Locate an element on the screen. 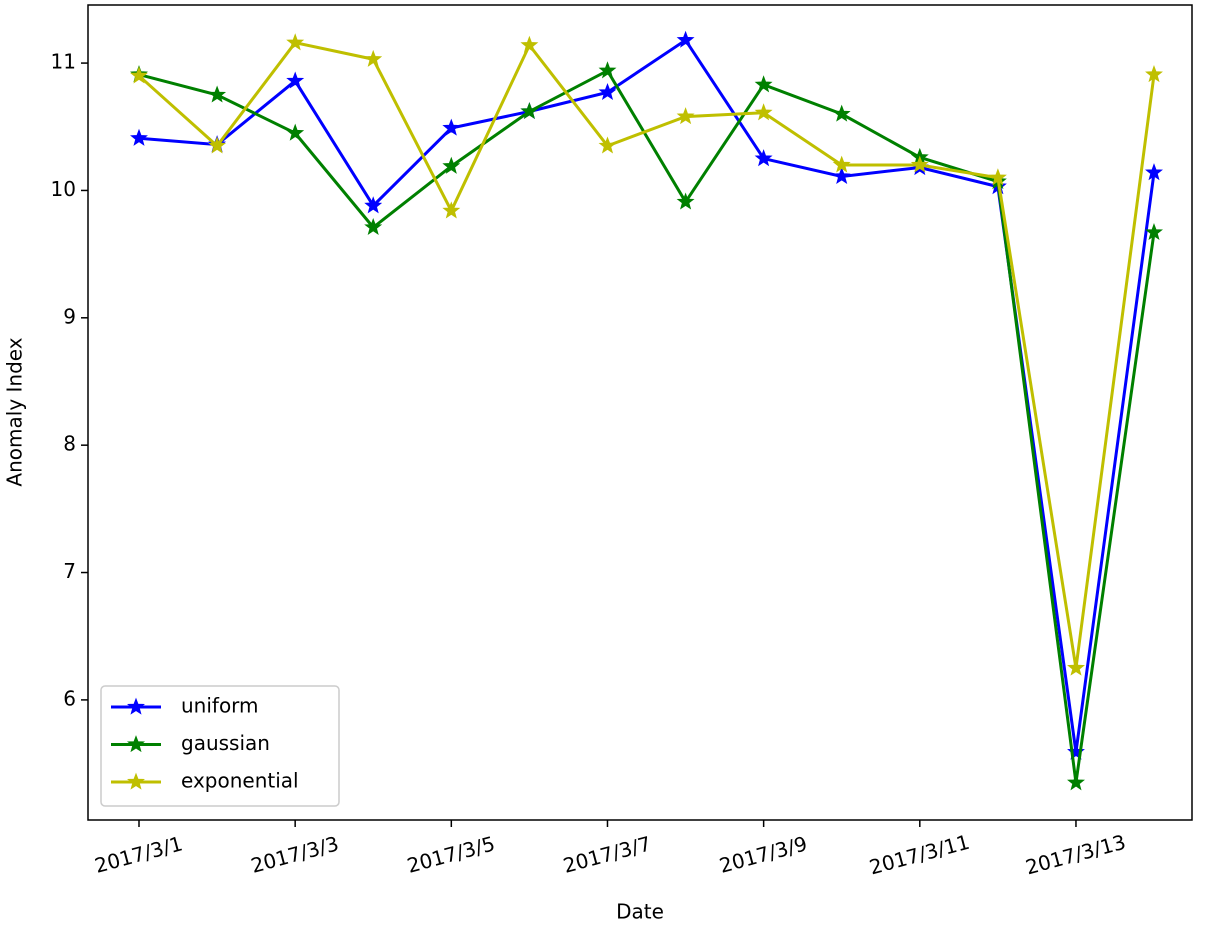 The image size is (1209, 933). legend-label: uniform is located at coordinates (220, 706).